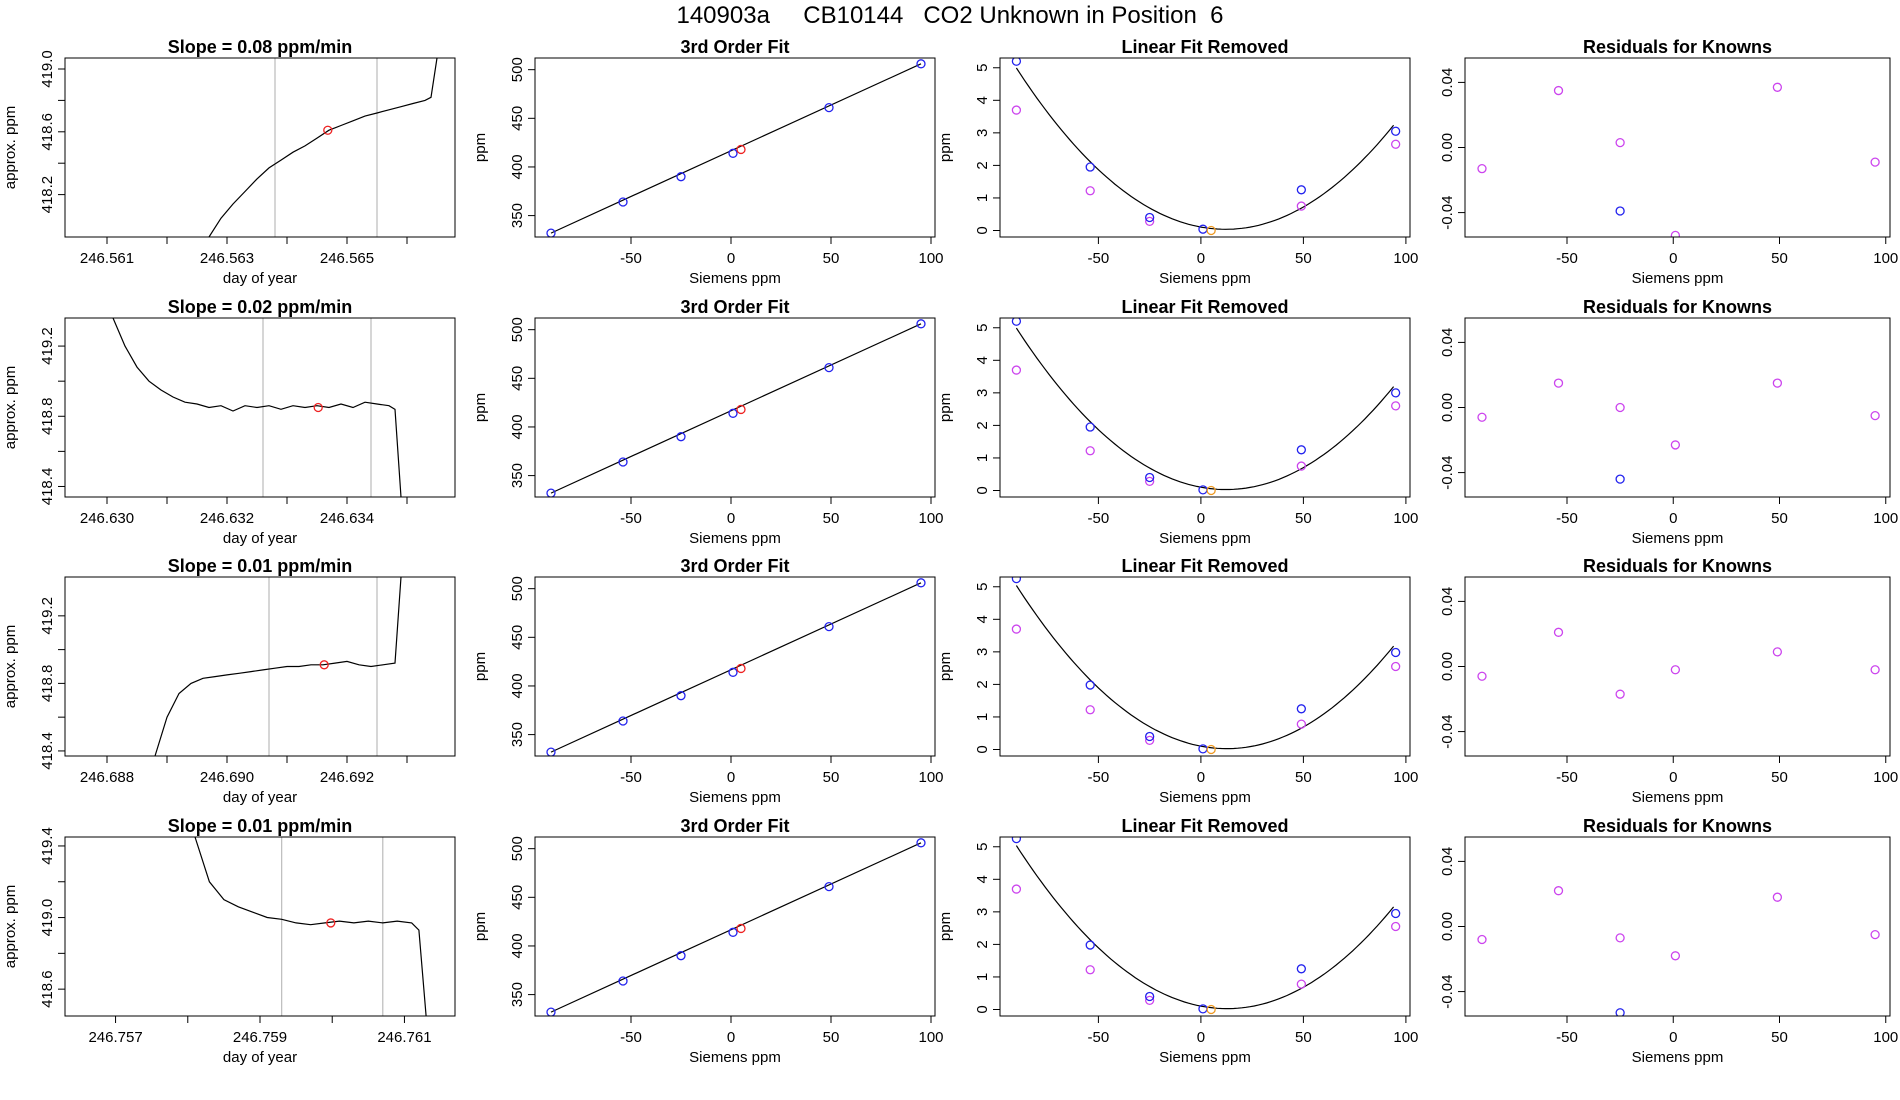 The image size is (1900, 1100). Describe the element at coordinates (47, 69) in the screenshot. I see `y-tick-label: 419.0` at that location.